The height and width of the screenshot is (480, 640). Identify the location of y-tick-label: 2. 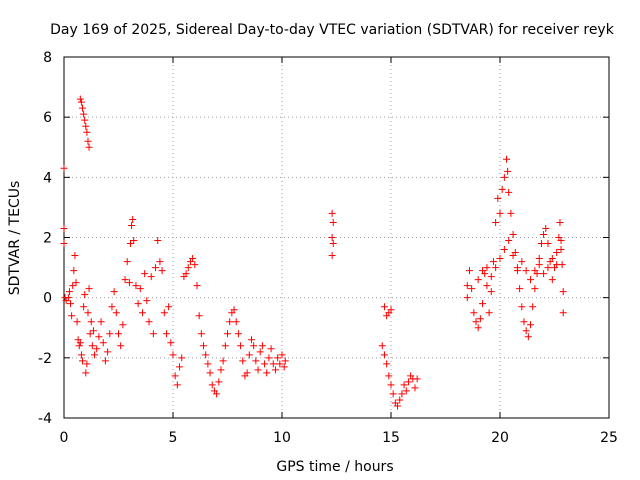
(47, 239).